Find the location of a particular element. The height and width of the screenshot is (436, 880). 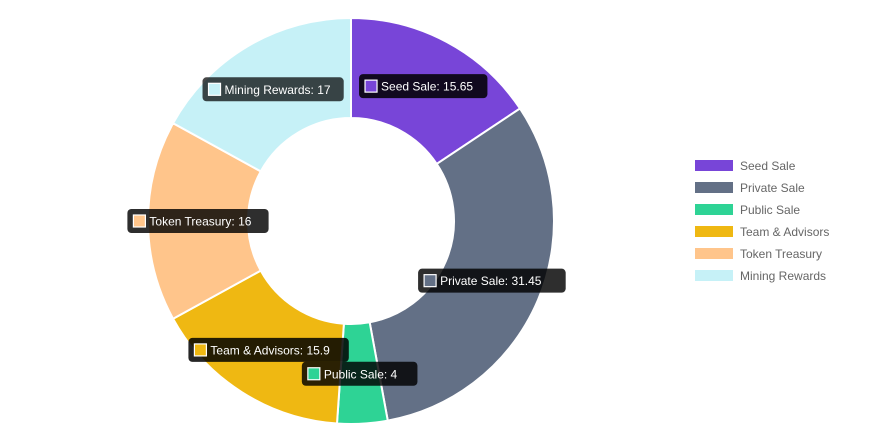

legend-label: Public Sale is located at coordinates (770, 210).